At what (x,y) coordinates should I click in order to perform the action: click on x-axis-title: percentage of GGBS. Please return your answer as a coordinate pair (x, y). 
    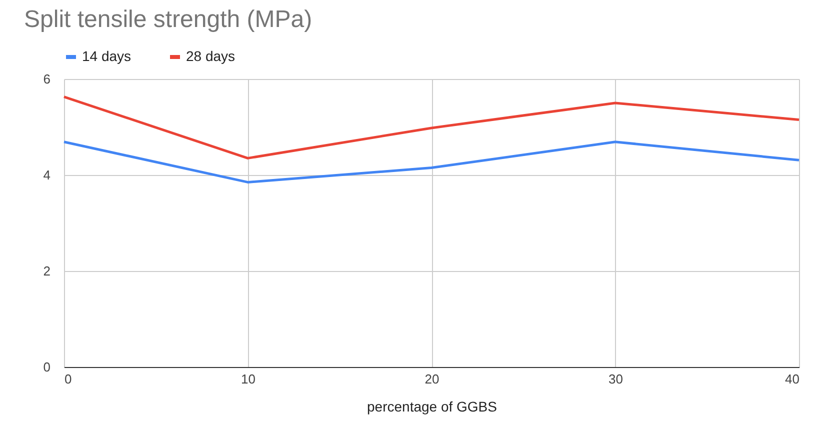
    Looking at the image, I should click on (432, 406).